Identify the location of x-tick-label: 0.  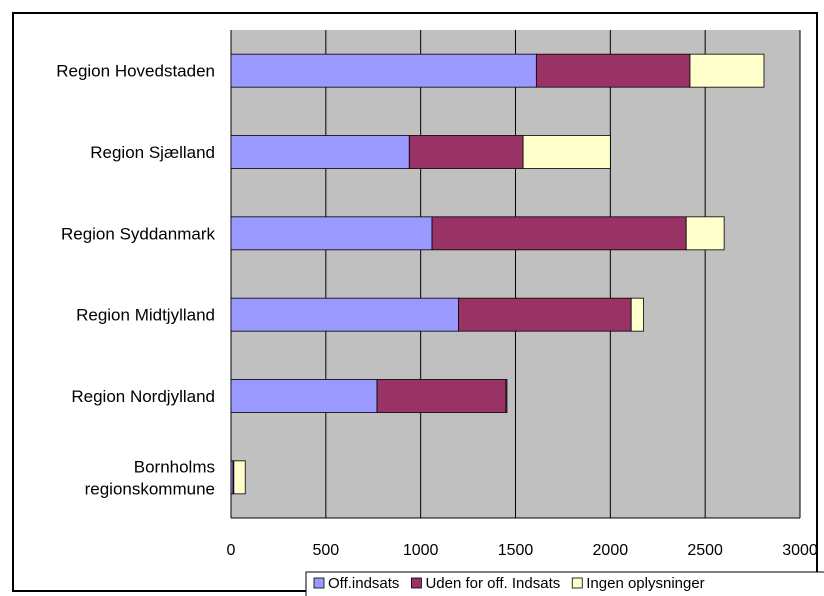
(231, 550).